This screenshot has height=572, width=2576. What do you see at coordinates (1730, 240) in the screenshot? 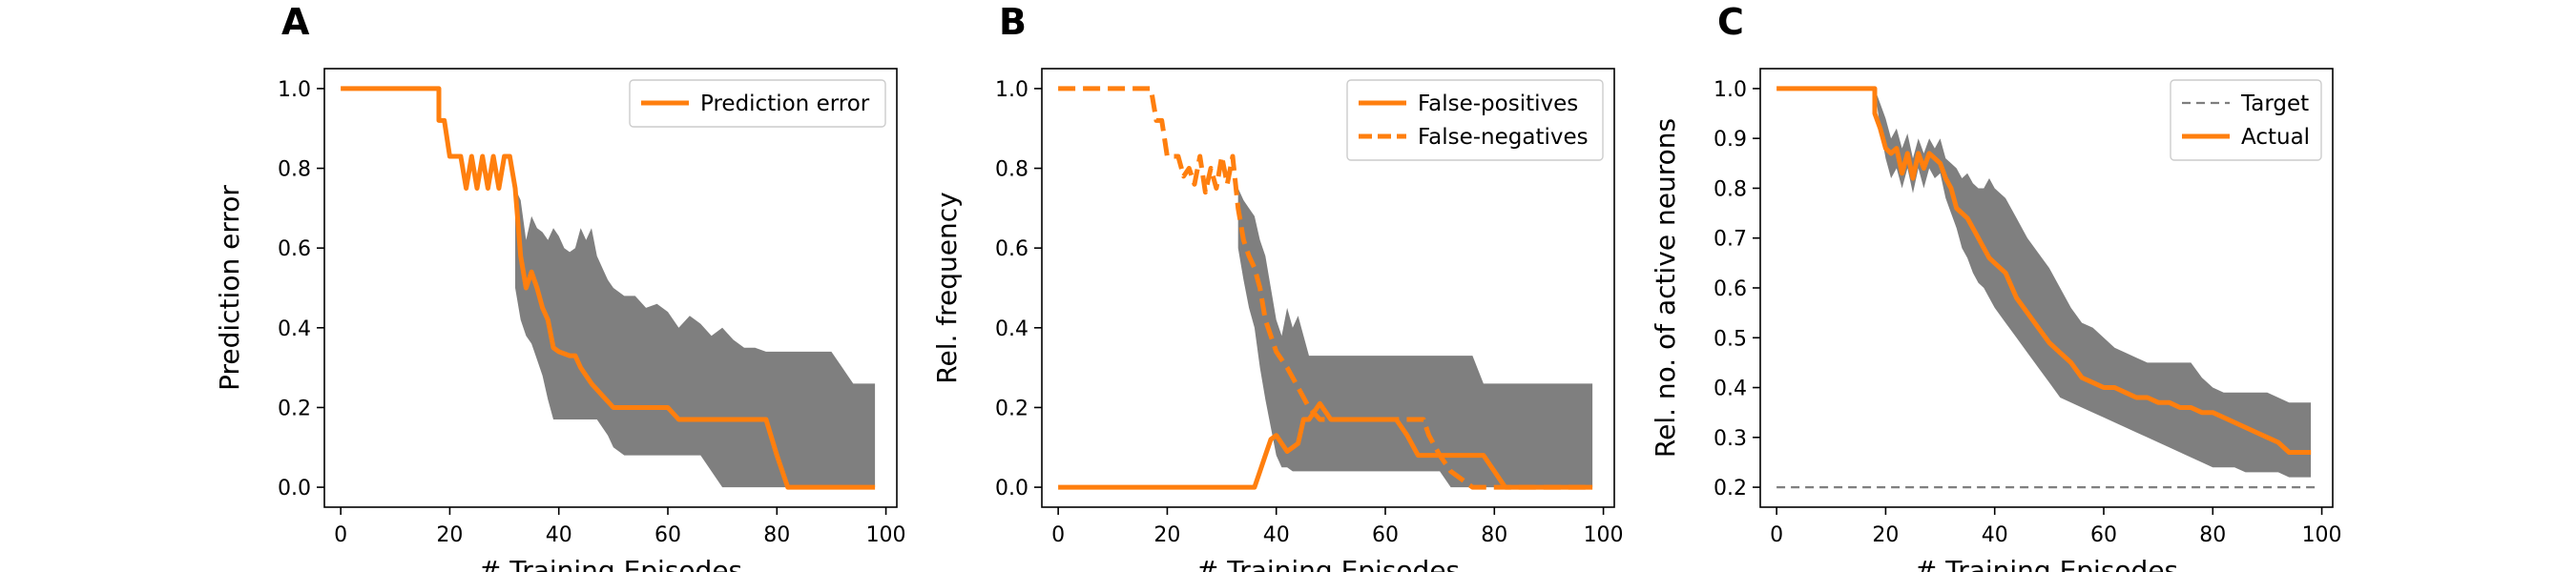
I see `y-tick-label: 0.7` at bounding box center [1730, 240].